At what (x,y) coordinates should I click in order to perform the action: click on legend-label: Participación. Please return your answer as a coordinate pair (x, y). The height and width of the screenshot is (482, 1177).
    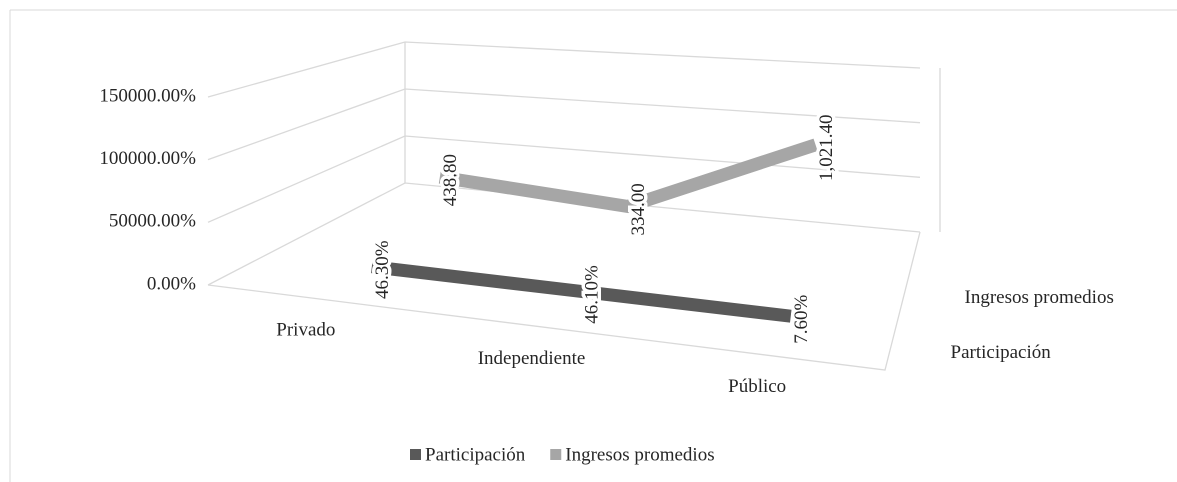
    Looking at the image, I should click on (475, 454).